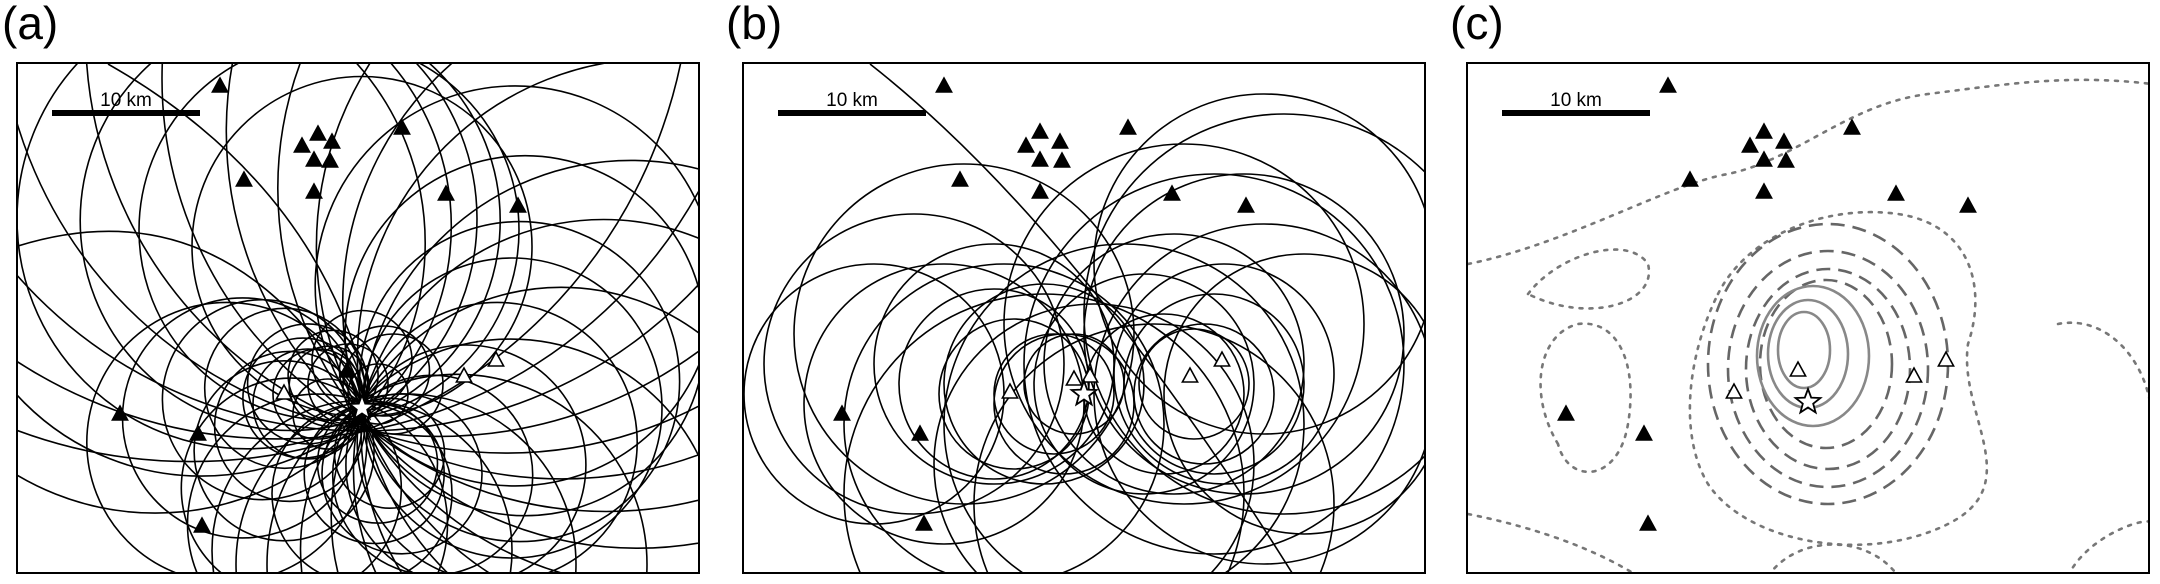 Image resolution: width=2160 pixels, height=584 pixels. I want to click on scale-label-c: 10 km, so click(1576, 100).